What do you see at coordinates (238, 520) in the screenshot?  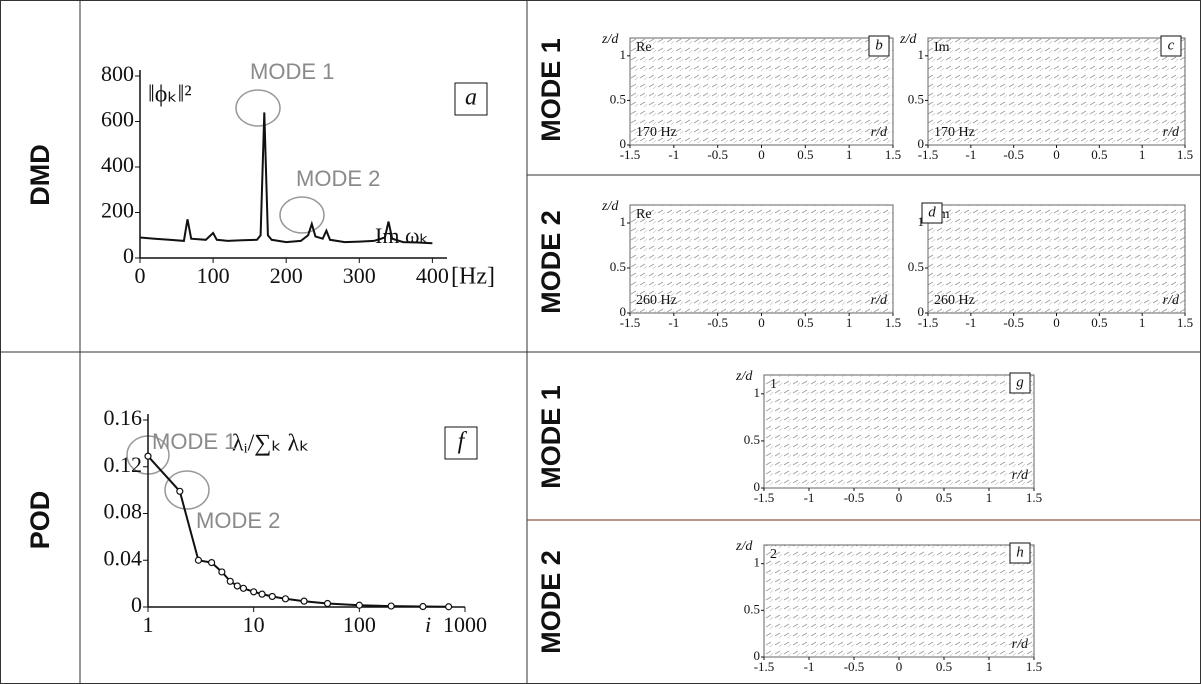 I see `annotation: MODE 2` at bounding box center [238, 520].